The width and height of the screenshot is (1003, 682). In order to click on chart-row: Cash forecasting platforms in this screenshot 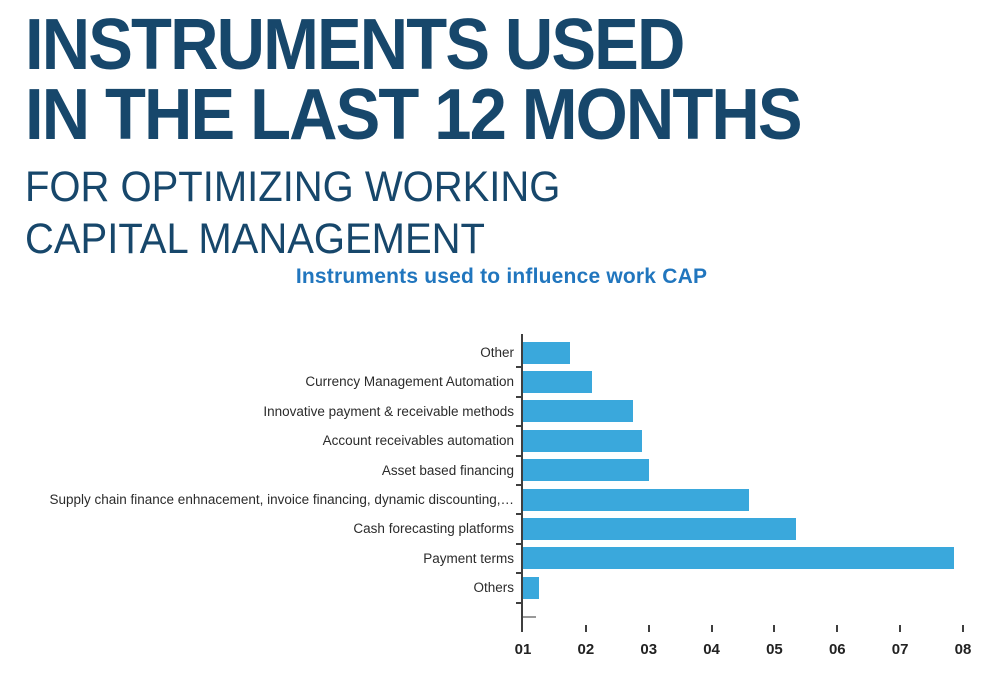, I will do `click(501, 528)`.